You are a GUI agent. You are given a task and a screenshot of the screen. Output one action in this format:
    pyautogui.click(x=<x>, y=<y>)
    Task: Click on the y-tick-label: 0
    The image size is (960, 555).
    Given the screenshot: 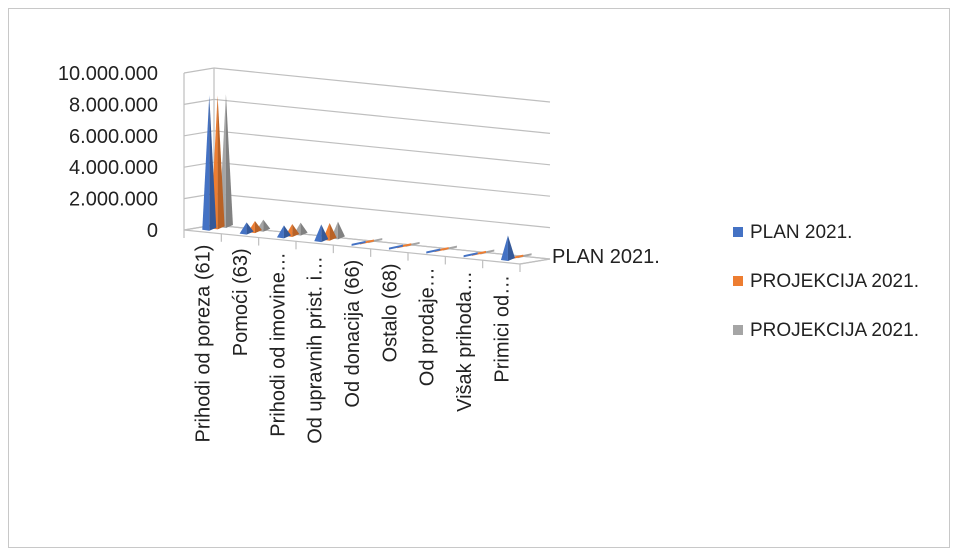 What is the action you would take?
    pyautogui.click(x=152, y=231)
    